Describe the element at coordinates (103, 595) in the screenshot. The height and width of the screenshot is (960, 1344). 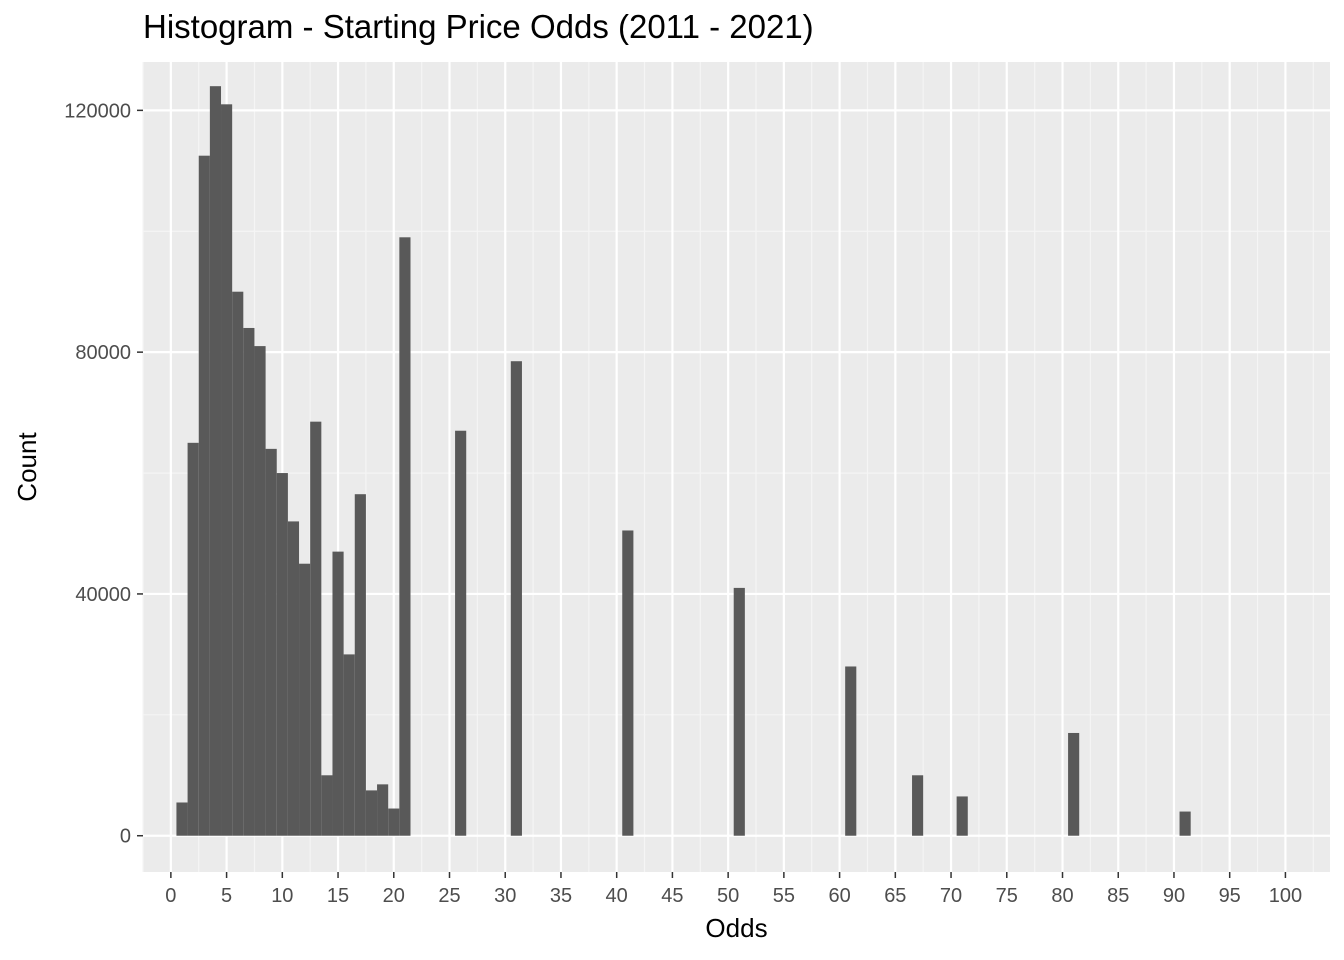
I see `y-tick-label: 40000` at that location.